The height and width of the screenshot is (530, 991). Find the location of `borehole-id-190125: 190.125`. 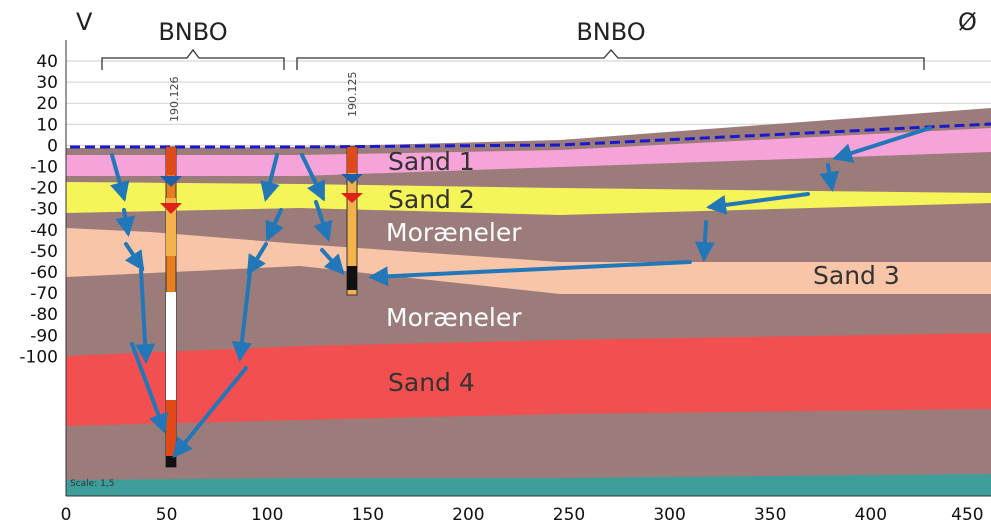

borehole-id-190125: 190.125 is located at coordinates (352, 95).